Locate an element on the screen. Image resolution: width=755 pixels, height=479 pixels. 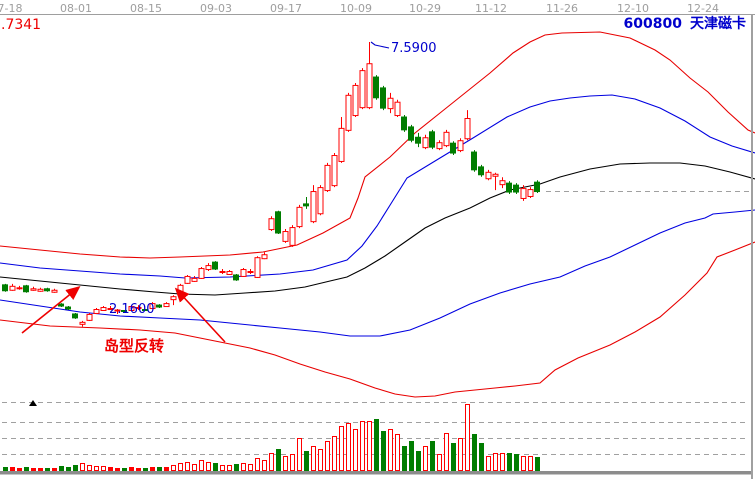
date-tick-label: 09-03 is located at coordinates (216, 8).